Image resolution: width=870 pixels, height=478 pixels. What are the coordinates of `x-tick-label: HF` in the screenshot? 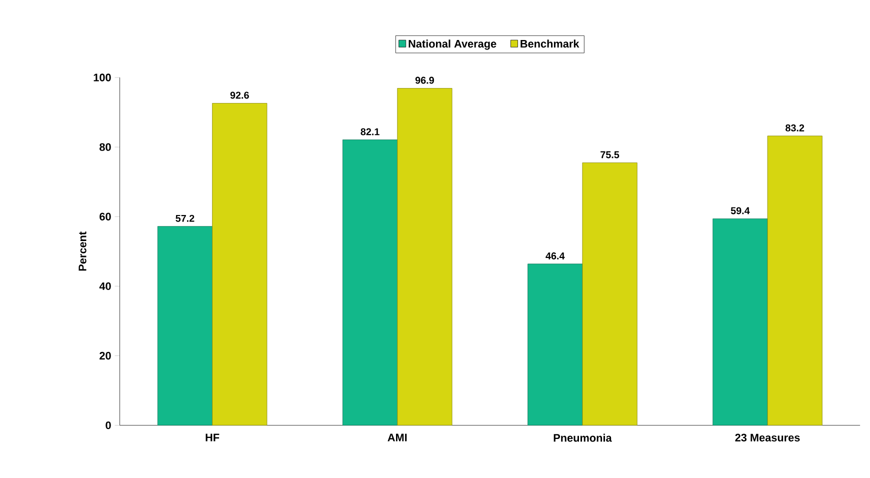 It's located at (213, 438).